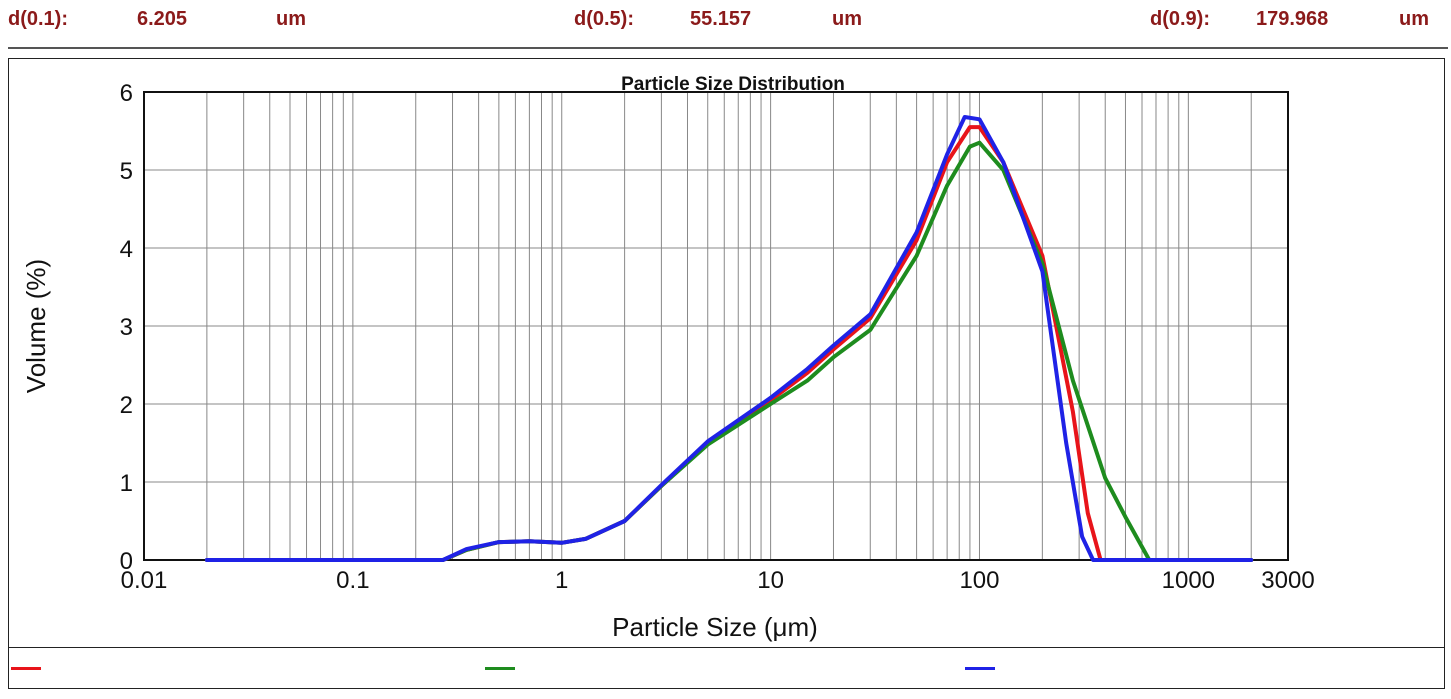  What do you see at coordinates (126, 405) in the screenshot?
I see `y-tick-label: 2` at bounding box center [126, 405].